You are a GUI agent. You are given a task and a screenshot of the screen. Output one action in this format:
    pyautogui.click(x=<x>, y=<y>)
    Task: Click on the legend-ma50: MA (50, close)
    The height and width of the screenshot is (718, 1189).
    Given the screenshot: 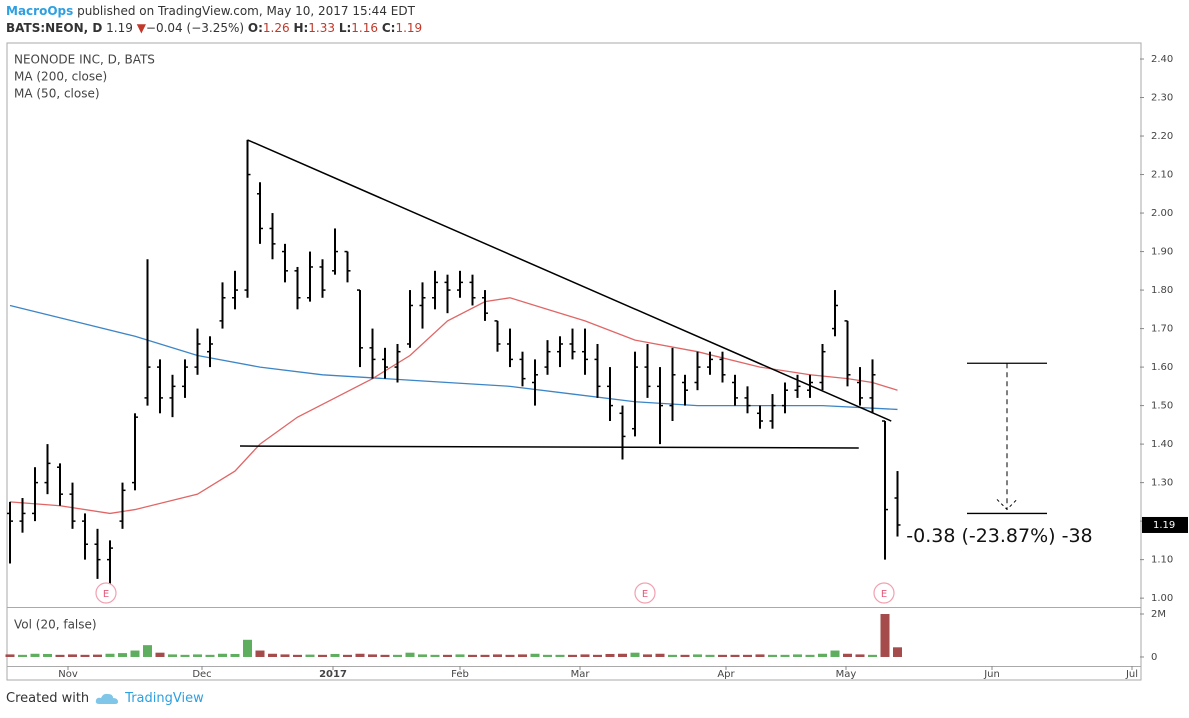 What is the action you would take?
    pyautogui.click(x=57, y=94)
    